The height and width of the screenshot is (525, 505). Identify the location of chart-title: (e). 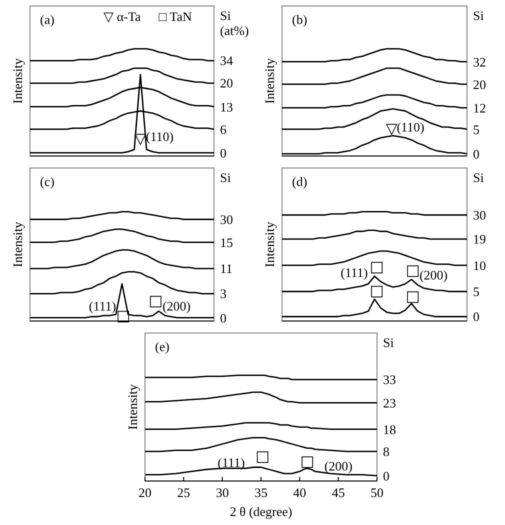
(162, 346).